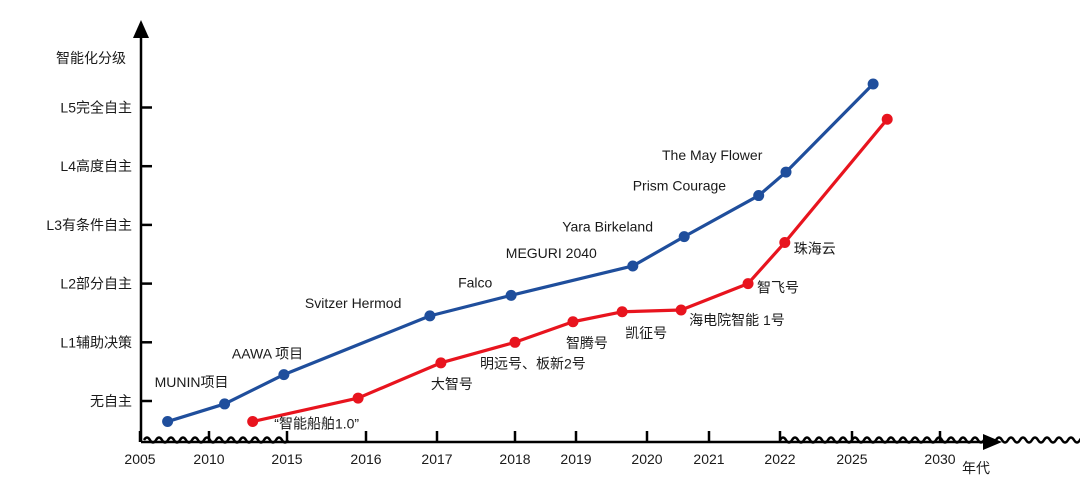  Describe the element at coordinates (316, 424) in the screenshot. I see `data-point-label: “智能船舶1.0”` at that location.